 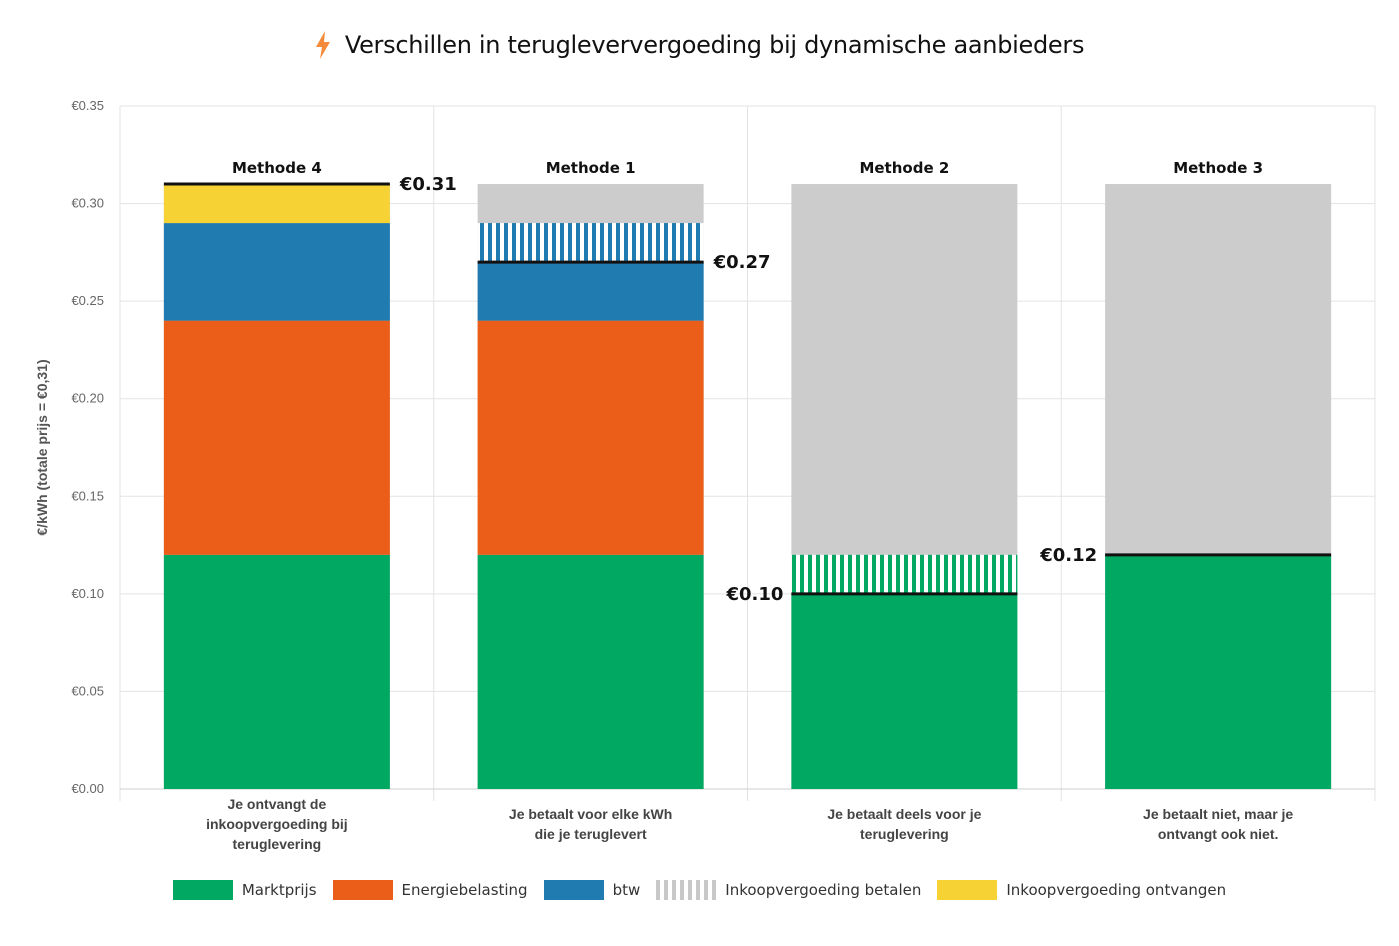 What do you see at coordinates (87, 203) in the screenshot?
I see `y-tick-label: €0.30` at bounding box center [87, 203].